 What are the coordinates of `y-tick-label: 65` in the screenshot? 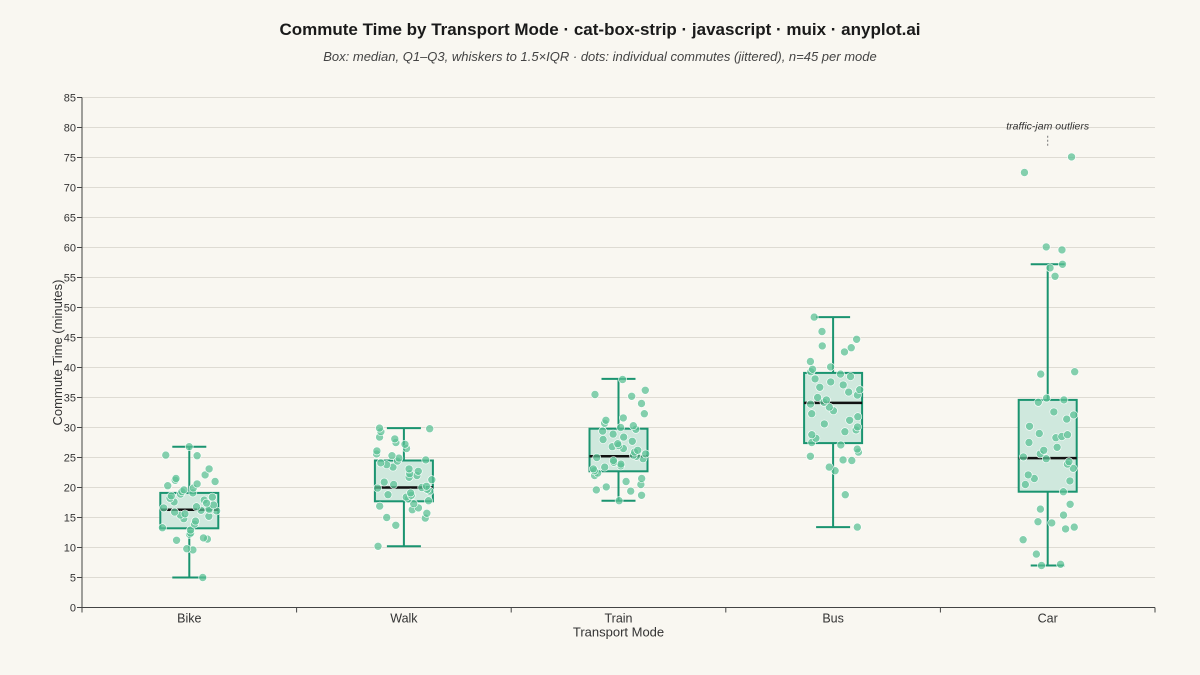 It's located at (70, 219).